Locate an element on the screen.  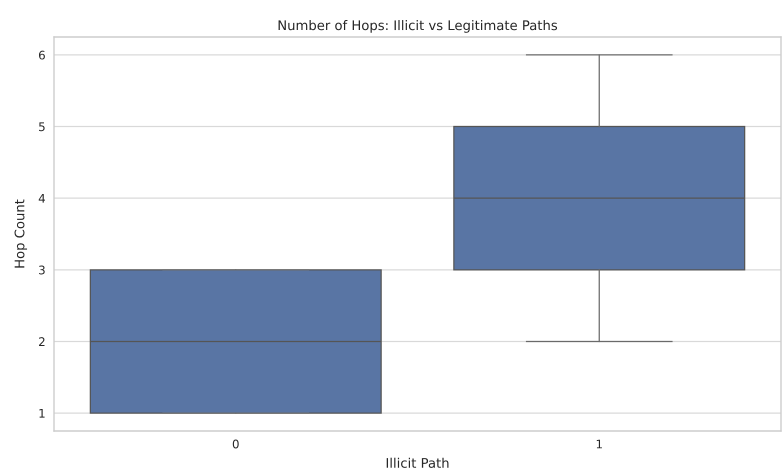
chart-title: Number of Hops: Illicit vs Legitimate Paths is located at coordinates (418, 26).